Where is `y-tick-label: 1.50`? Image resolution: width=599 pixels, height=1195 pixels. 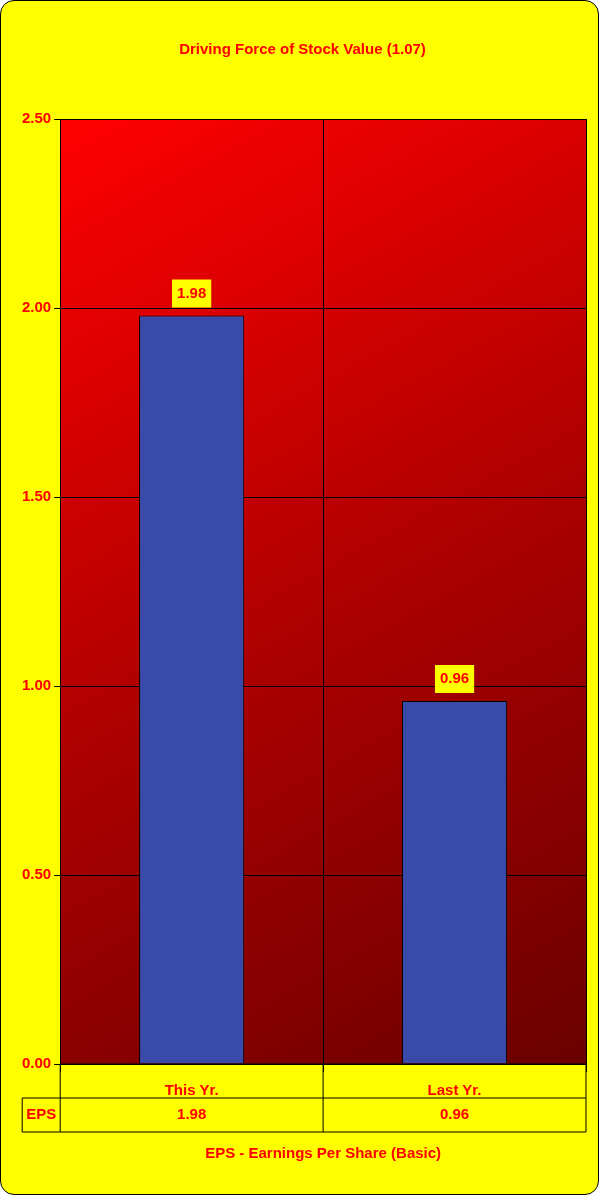
y-tick-label: 1.50 is located at coordinates (36, 496).